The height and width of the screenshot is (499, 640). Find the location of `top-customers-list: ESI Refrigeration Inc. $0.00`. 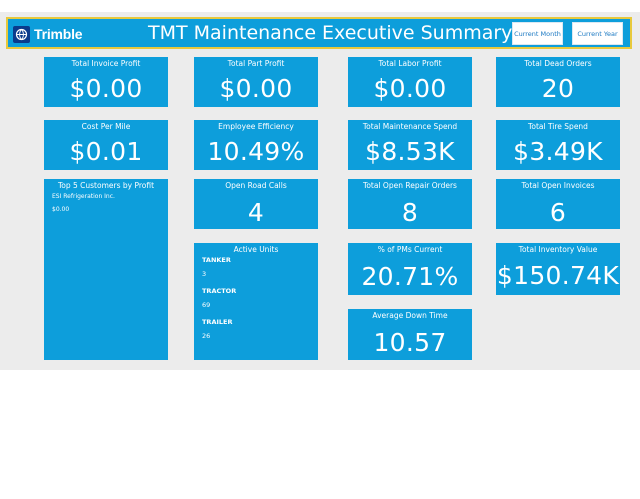

top-customers-list: ESI Refrigeration Inc. $0.00 is located at coordinates (108, 203).